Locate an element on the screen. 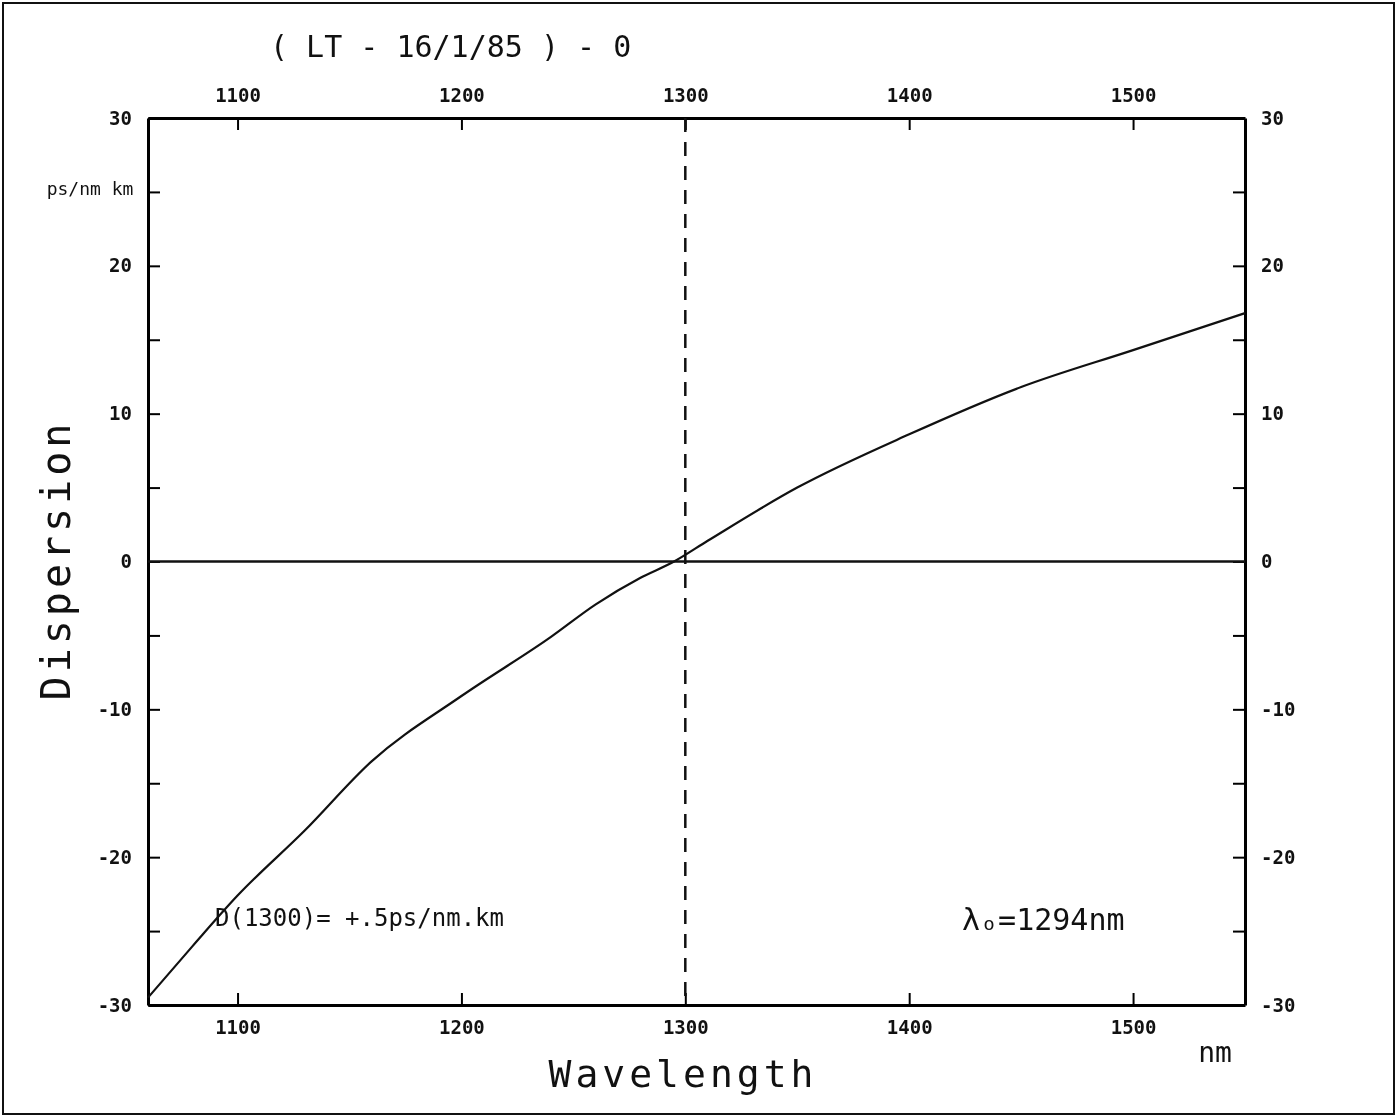 The height and width of the screenshot is (1117, 1397). y2-tick-label: -10 is located at coordinates (1278, 708).